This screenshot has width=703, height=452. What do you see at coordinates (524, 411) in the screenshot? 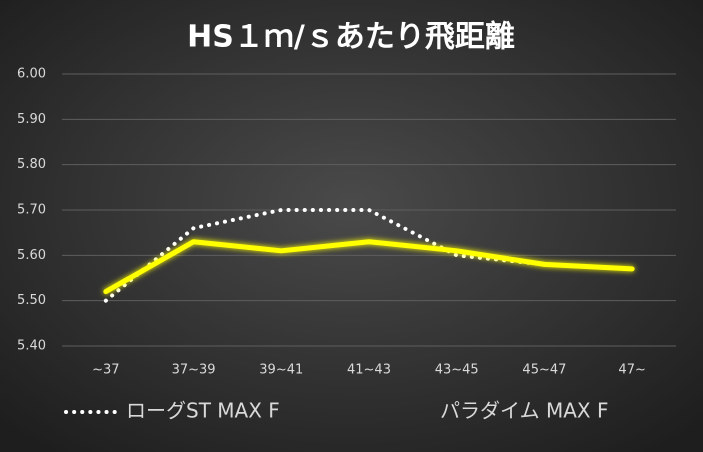
I see `legend-label: パラダイム MAX F` at bounding box center [524, 411].